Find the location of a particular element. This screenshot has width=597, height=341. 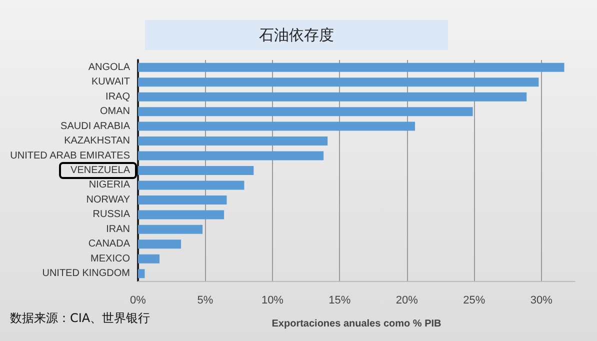

y-tick-label: NORWAY is located at coordinates (108, 200).